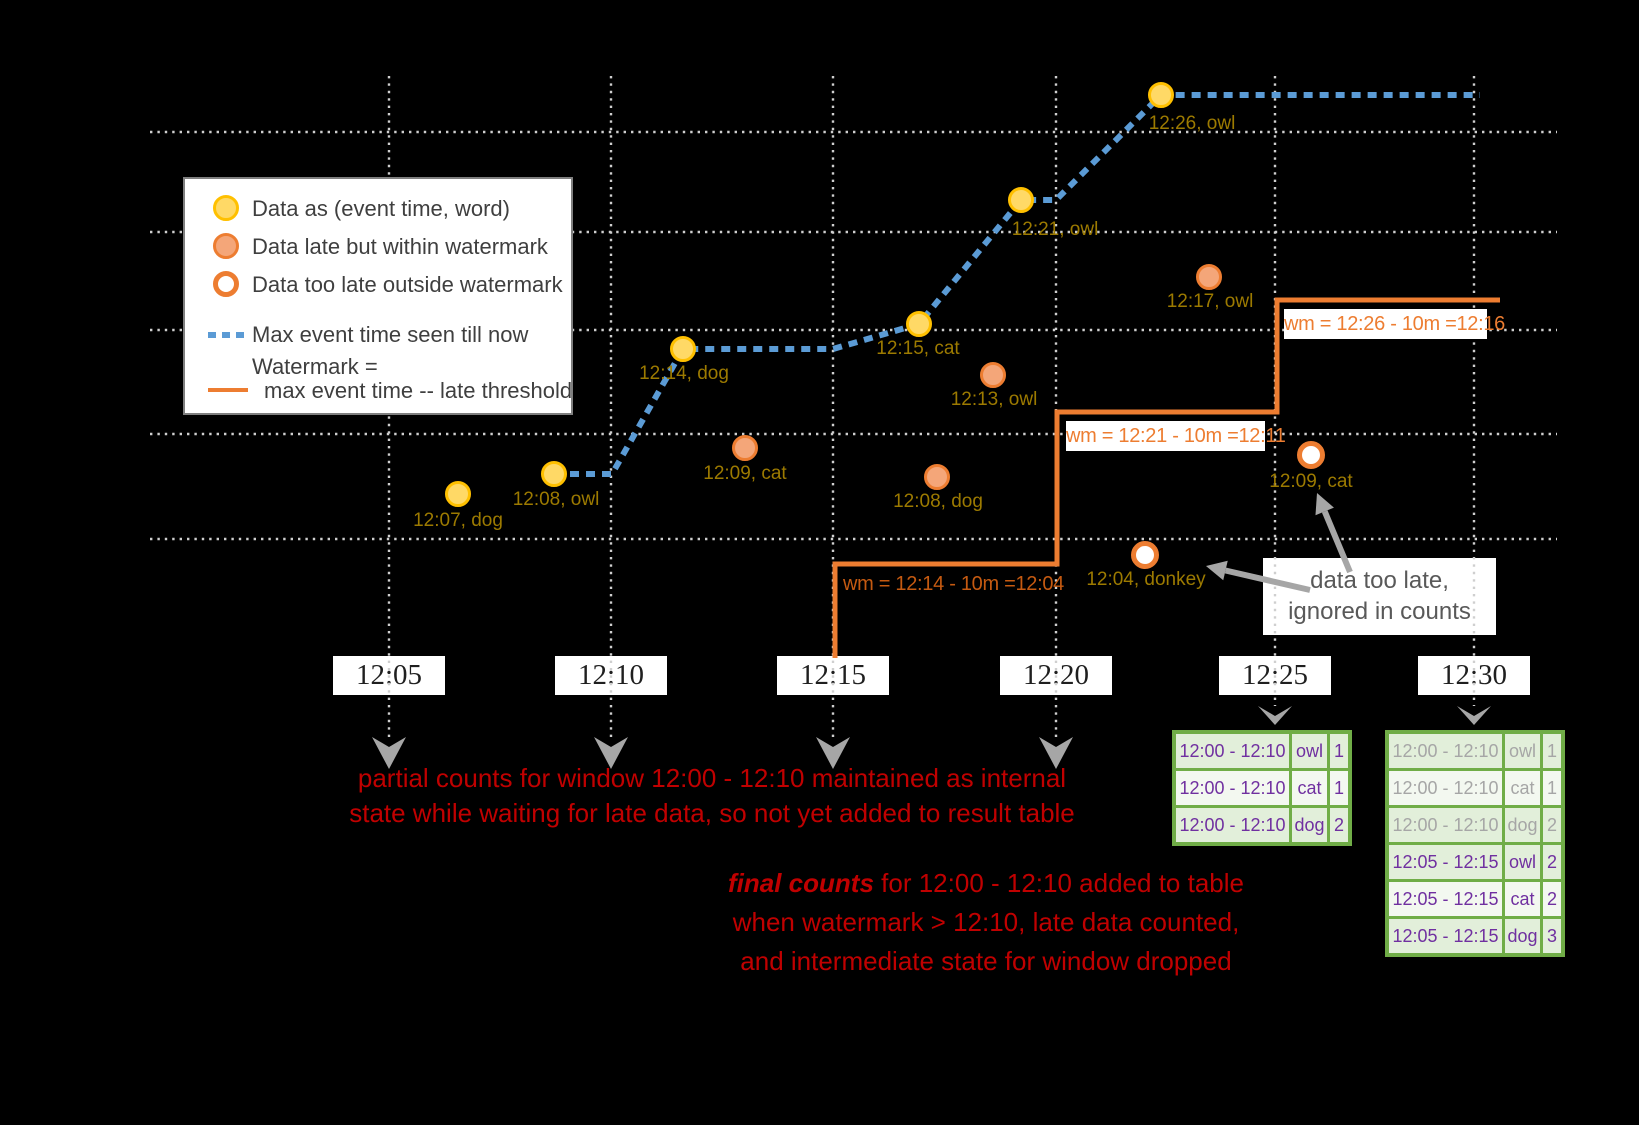 The image size is (1639, 1125). Describe the element at coordinates (226, 246) in the screenshot. I see `late-point-icon` at that location.